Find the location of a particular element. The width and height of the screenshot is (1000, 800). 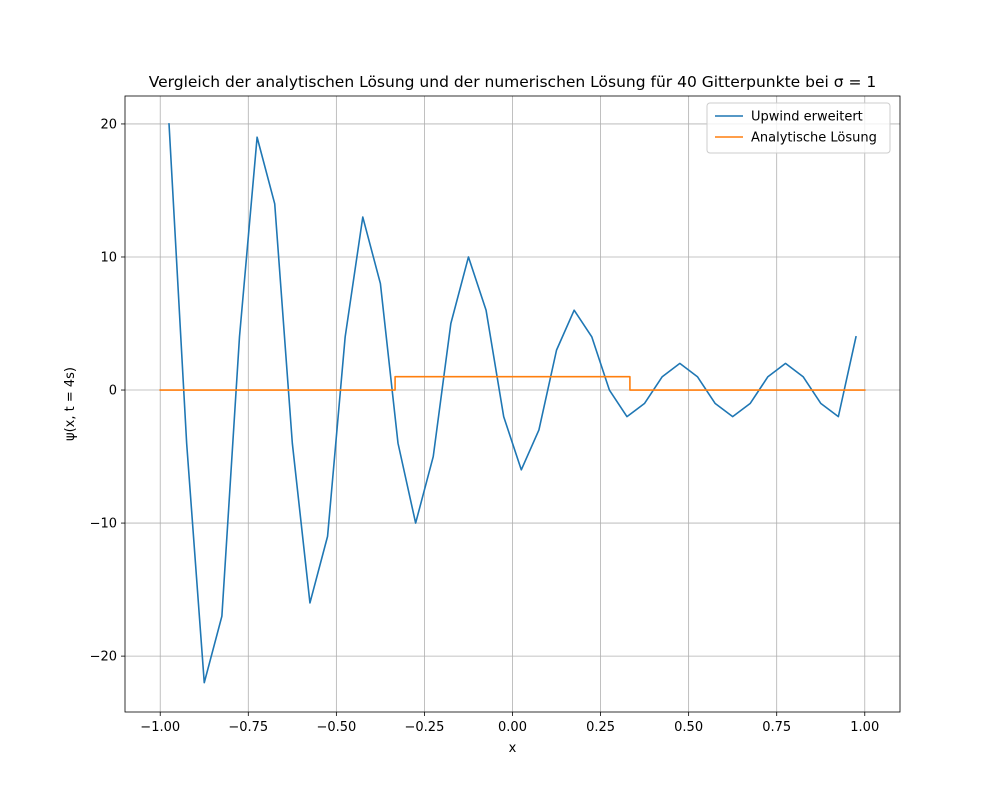

legend-label: Analytische Lösung is located at coordinates (814, 138).